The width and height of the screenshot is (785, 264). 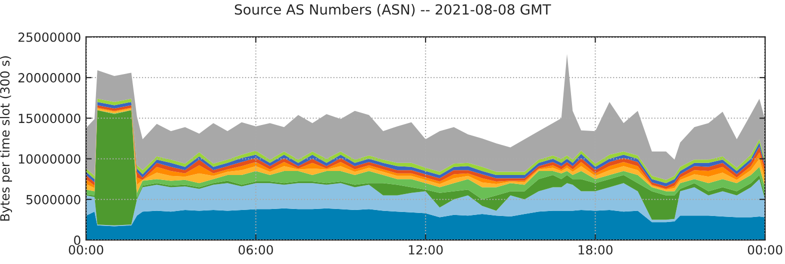 I want to click on y-tick-label: 15000000, so click(x=49, y=119).